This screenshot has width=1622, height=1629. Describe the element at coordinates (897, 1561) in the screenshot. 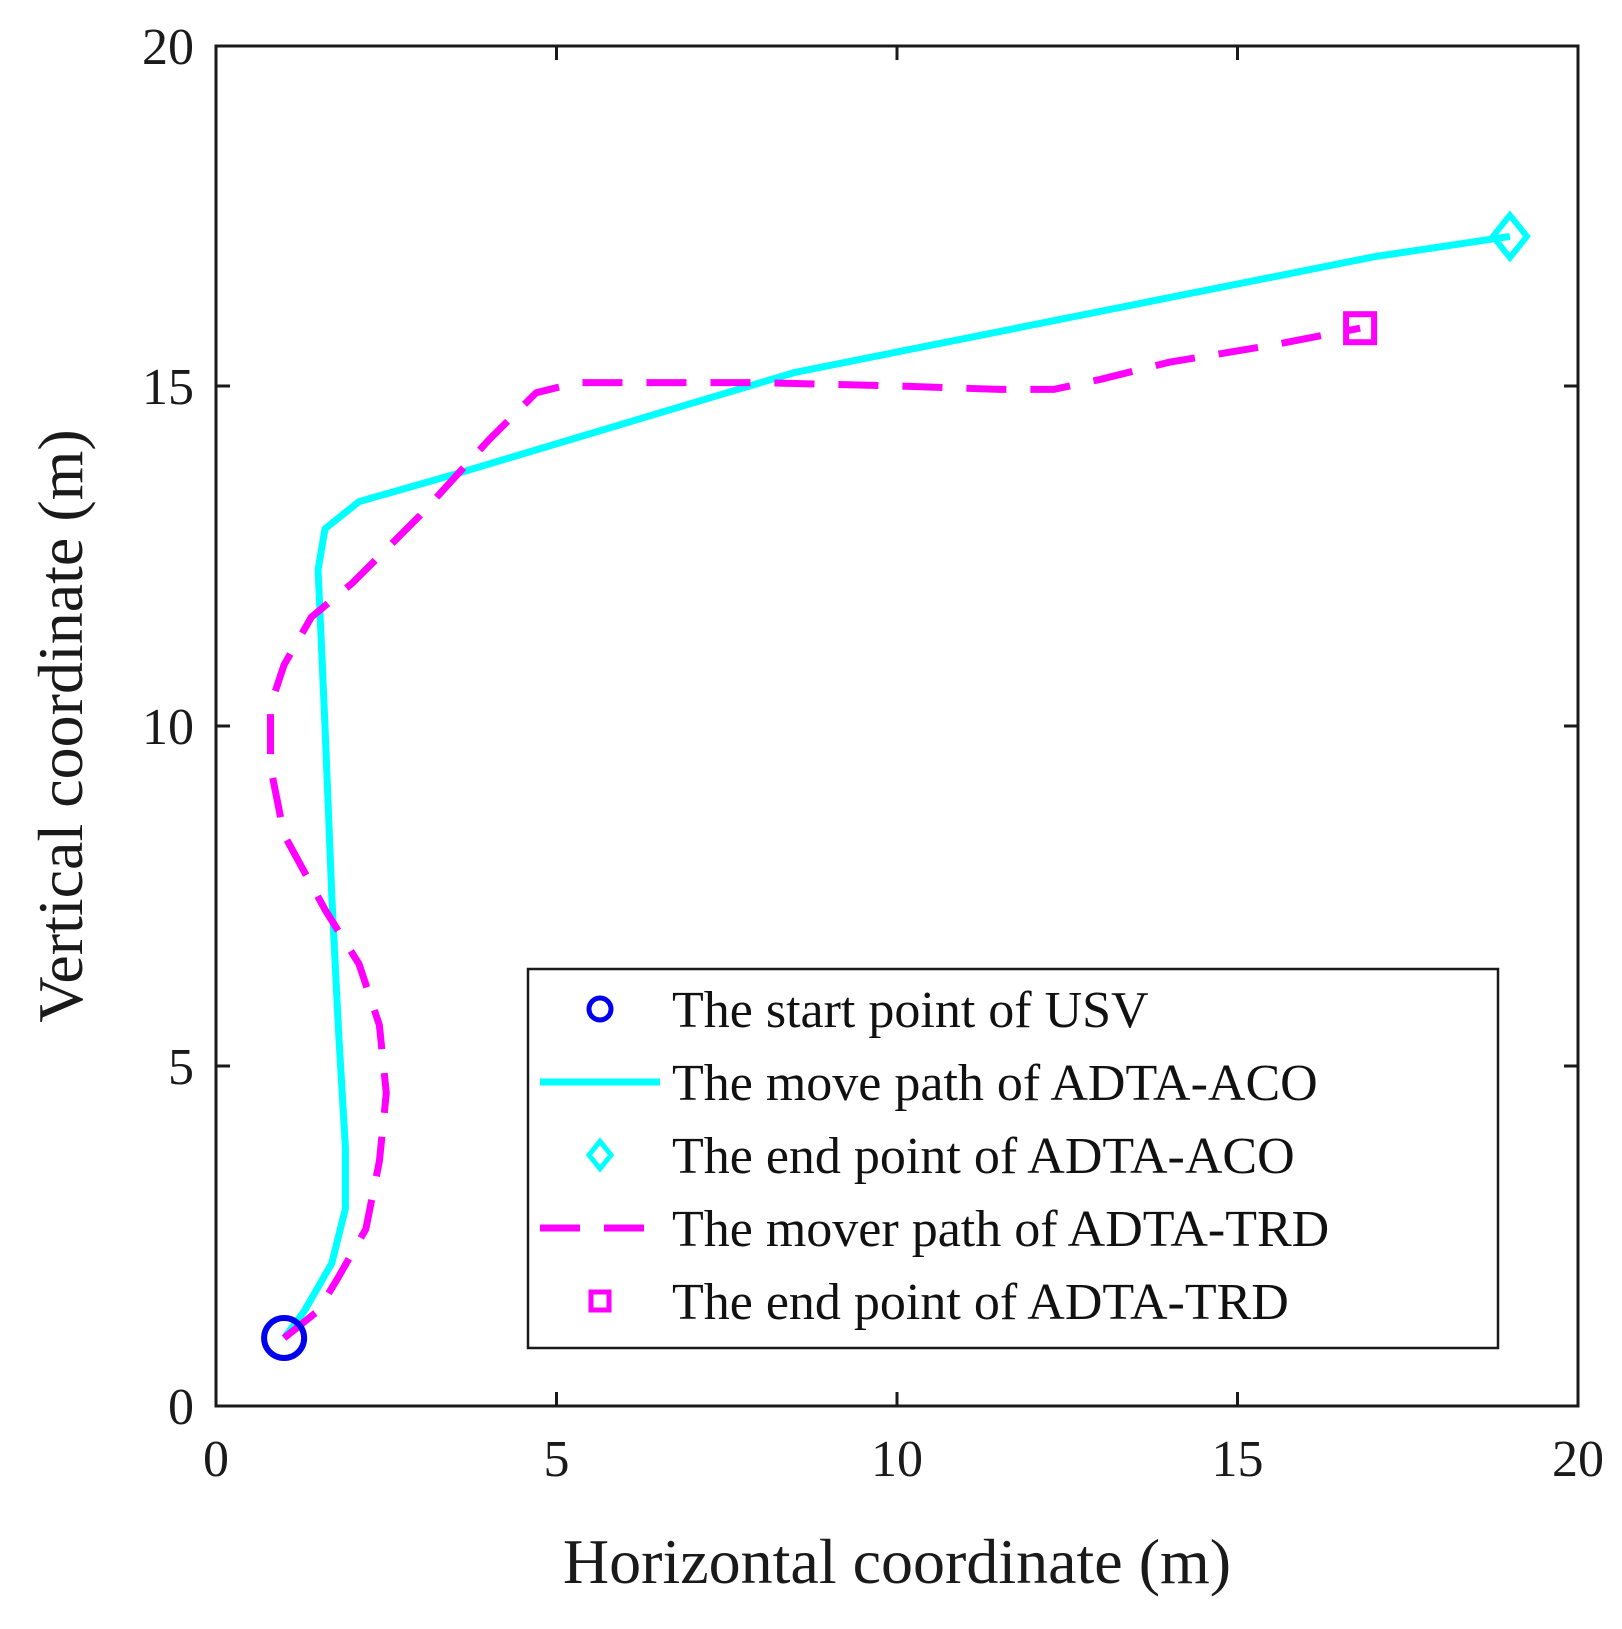

I see `x-axis-label: Horizontal coordinate (m)` at that location.